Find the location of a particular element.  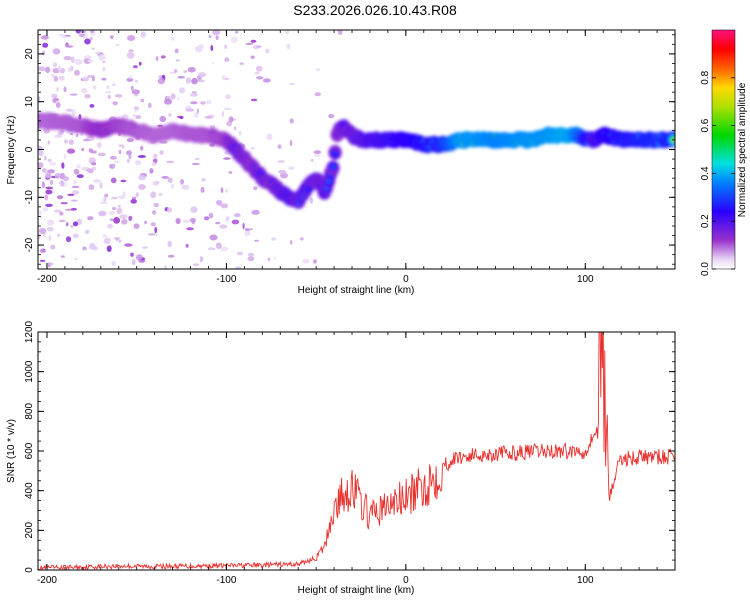

x-tick-label: -100 is located at coordinates (226, 279).